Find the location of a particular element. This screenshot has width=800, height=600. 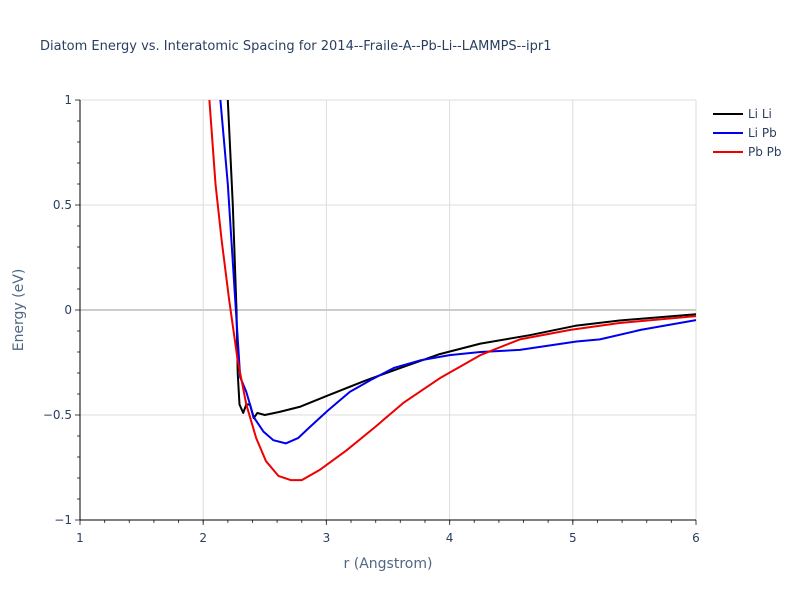

legend-item-li-li: Li Li is located at coordinates (742, 114).